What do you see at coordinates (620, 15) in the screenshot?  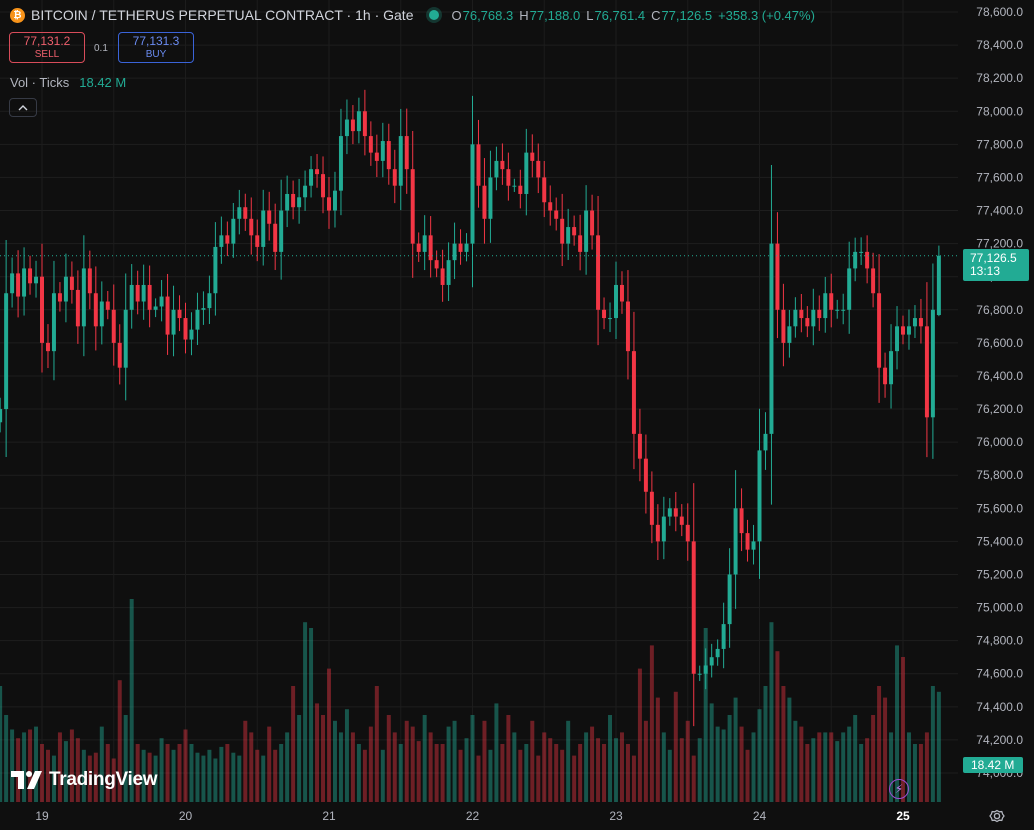 I see `low-value: 76,761.4` at bounding box center [620, 15].